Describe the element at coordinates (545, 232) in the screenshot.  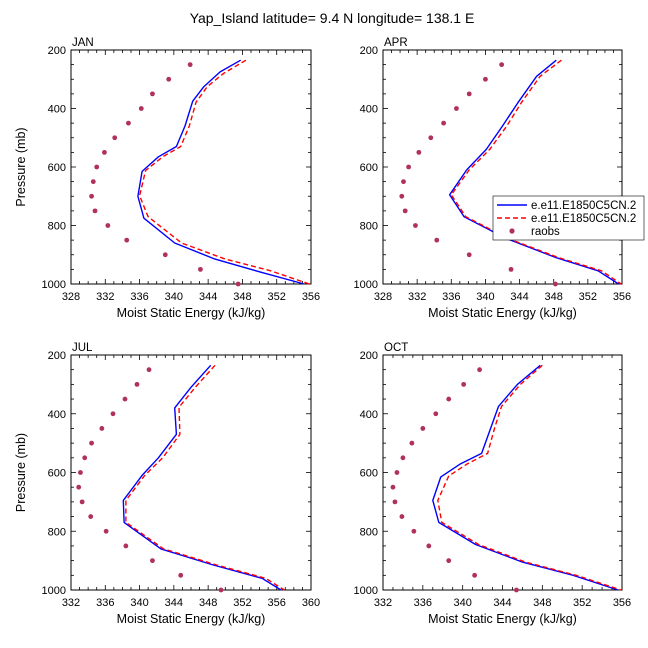
I see `legend-label-raobs: raobs` at that location.